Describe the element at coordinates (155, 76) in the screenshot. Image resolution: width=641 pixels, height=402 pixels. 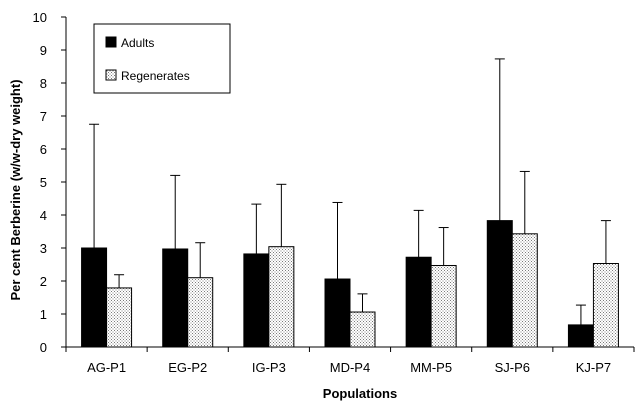
I see `legend-label-regenerates: Regenerates` at that location.